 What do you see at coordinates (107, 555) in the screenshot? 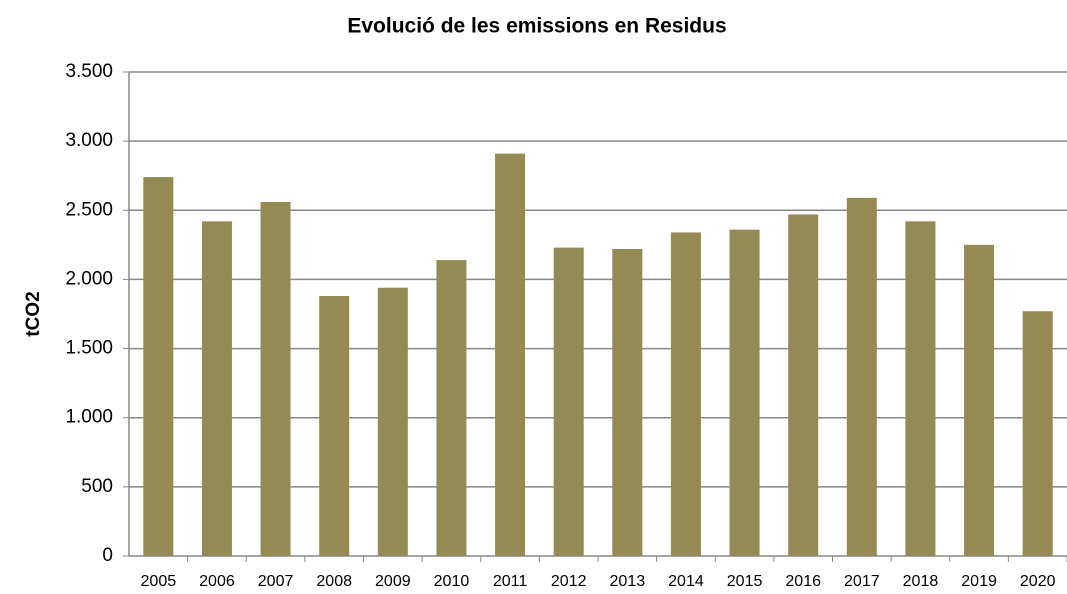
I see `y-tick-label: 0` at bounding box center [107, 555].